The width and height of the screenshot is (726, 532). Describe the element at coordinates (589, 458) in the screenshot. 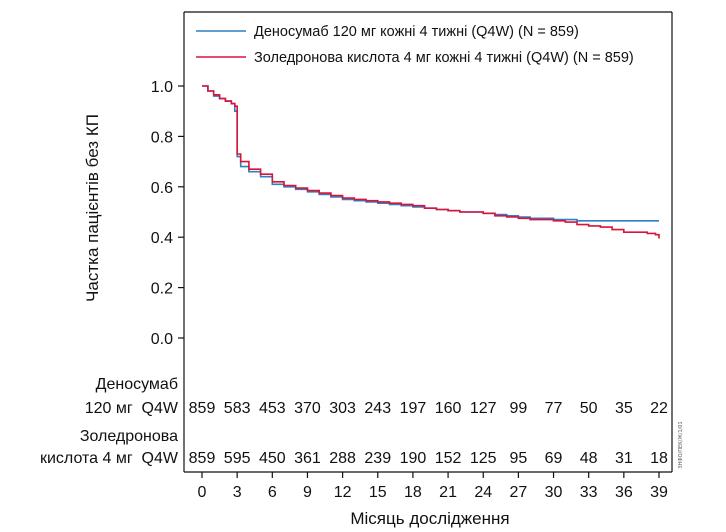

I see `risk-value-zoledronic: 48` at that location.